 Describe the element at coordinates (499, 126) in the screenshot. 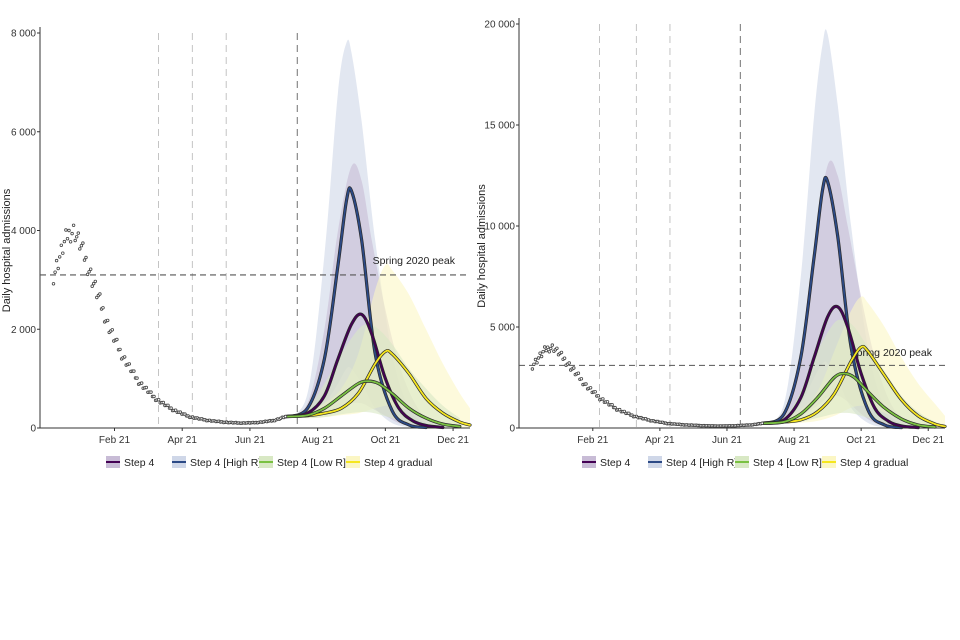

I see `y-tick-label: 15 000` at that location.